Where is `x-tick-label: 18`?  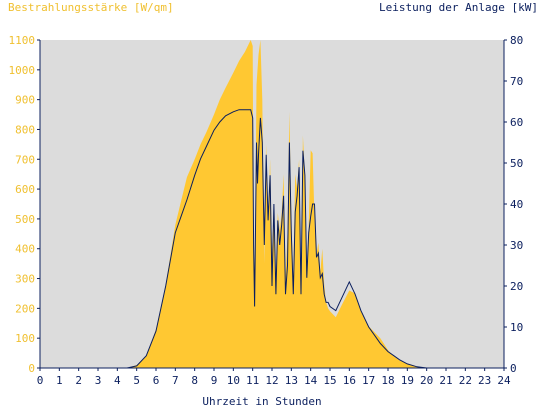
x-tick-label: 18 is located at coordinates (387, 380).